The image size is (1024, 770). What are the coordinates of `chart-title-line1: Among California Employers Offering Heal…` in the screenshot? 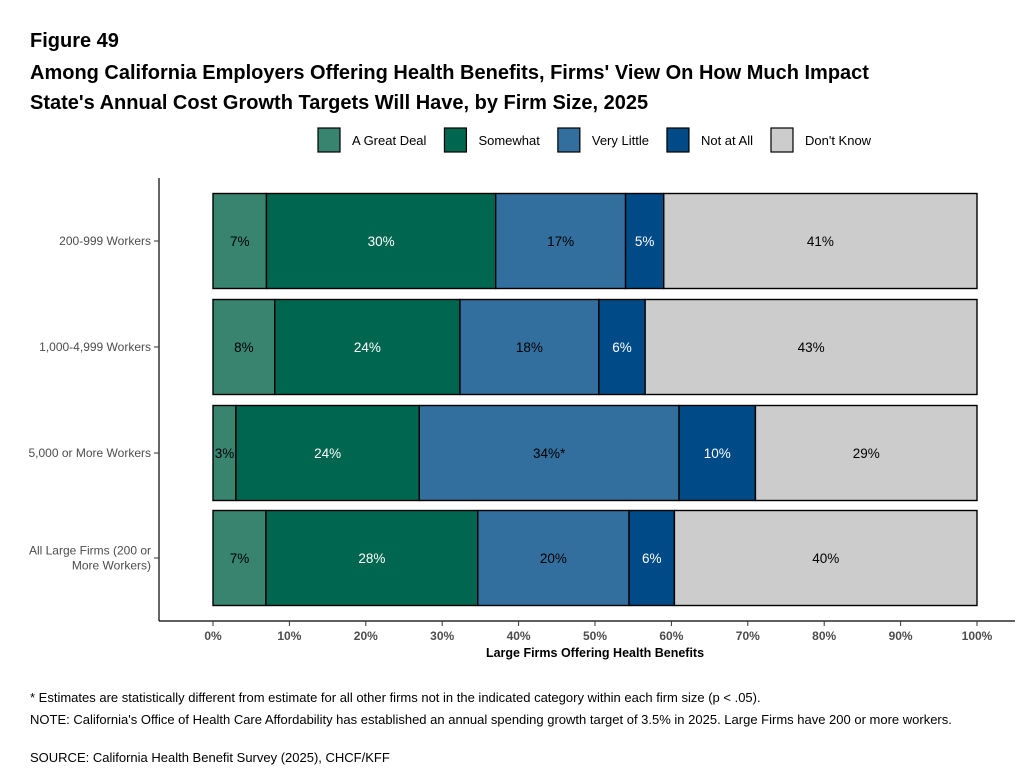 It's located at (449, 73).